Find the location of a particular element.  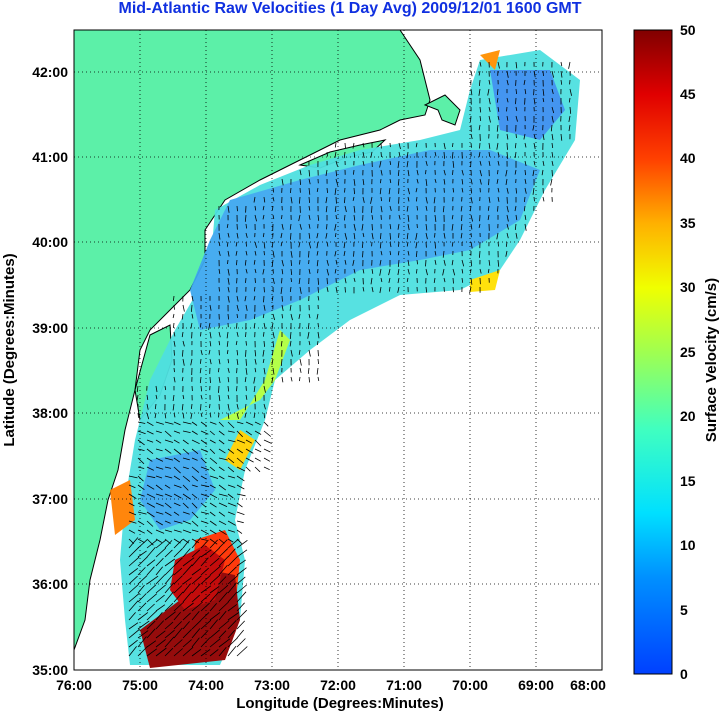

y-tick-label: 39:00 is located at coordinates (50, 328).